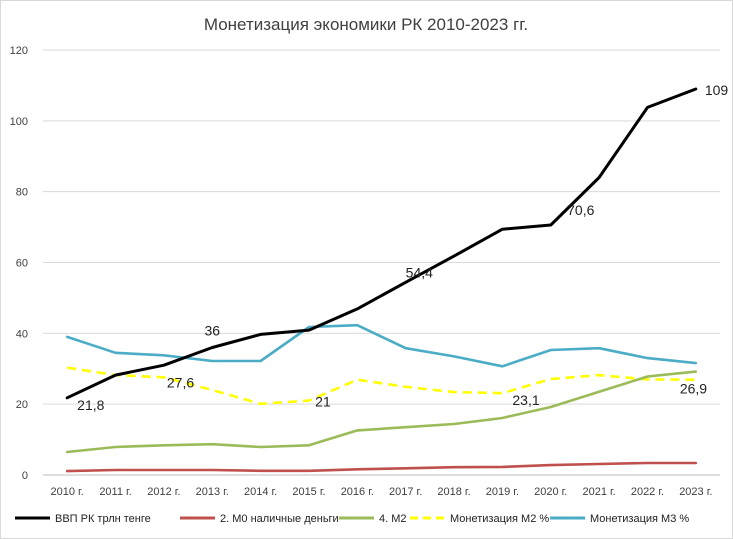 Image resolution: width=733 pixels, height=539 pixels. What do you see at coordinates (580, 210) in the screenshot?
I see `data-label: 70,6` at bounding box center [580, 210].